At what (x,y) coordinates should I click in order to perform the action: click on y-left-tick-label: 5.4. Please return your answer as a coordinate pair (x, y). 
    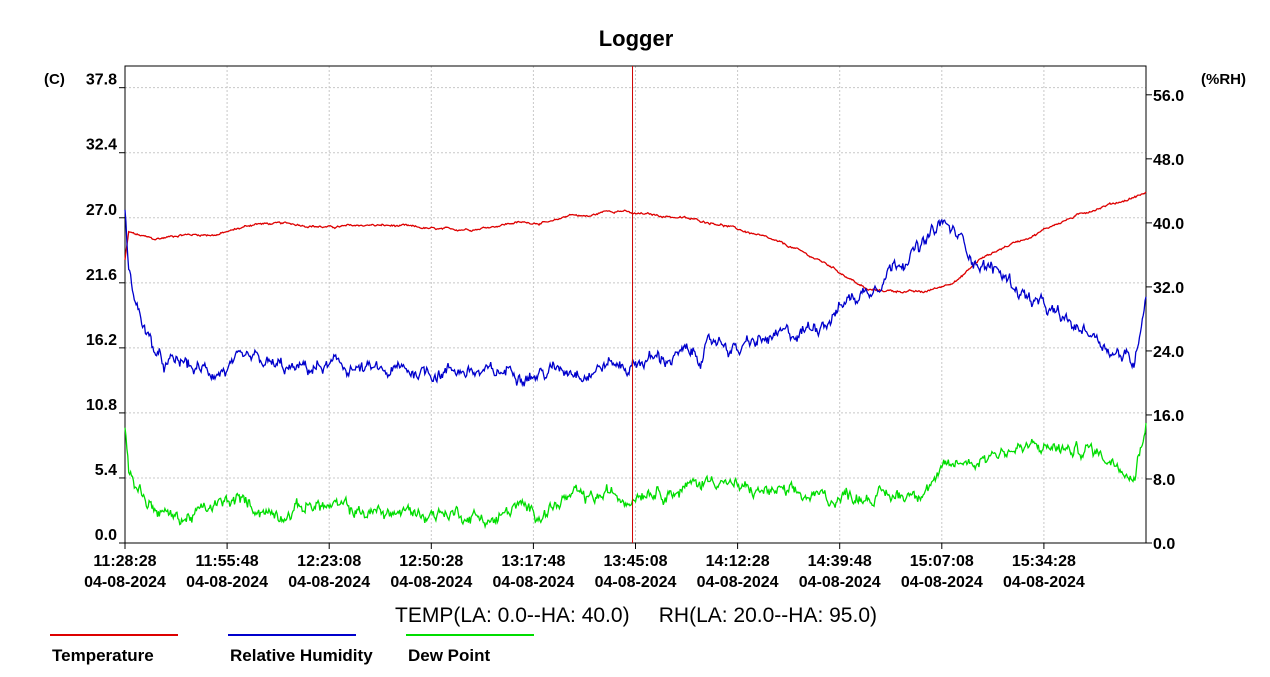
    Looking at the image, I should click on (106, 470).